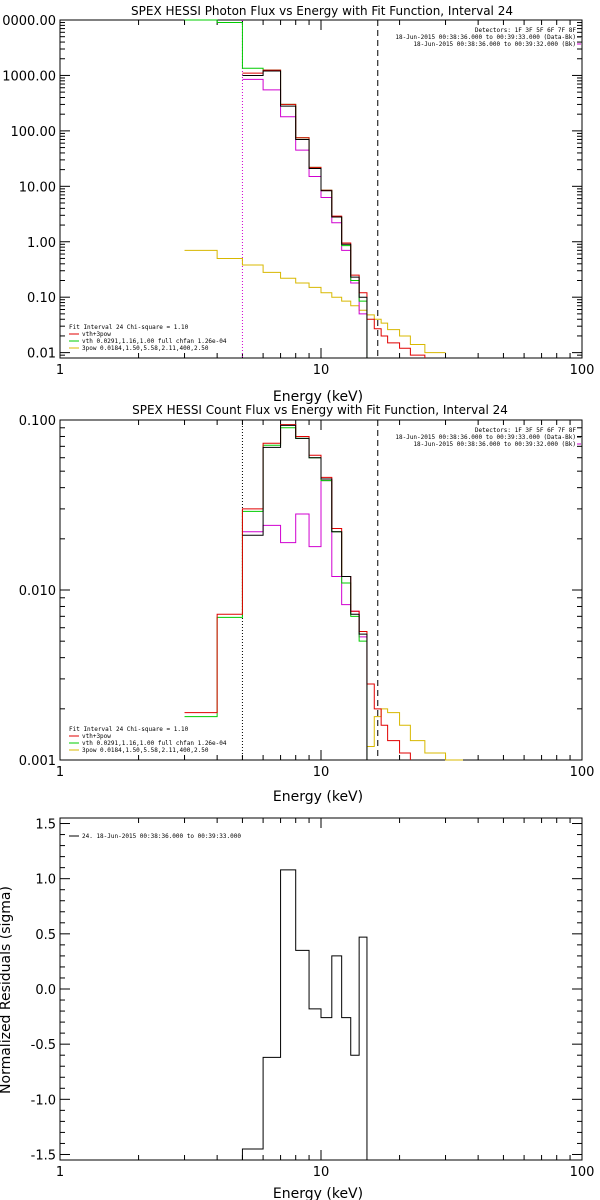 The width and height of the screenshot is (600, 1200). Describe the element at coordinates (318, 797) in the screenshot. I see `count-flux-xlabel: Energy (keV)` at that location.